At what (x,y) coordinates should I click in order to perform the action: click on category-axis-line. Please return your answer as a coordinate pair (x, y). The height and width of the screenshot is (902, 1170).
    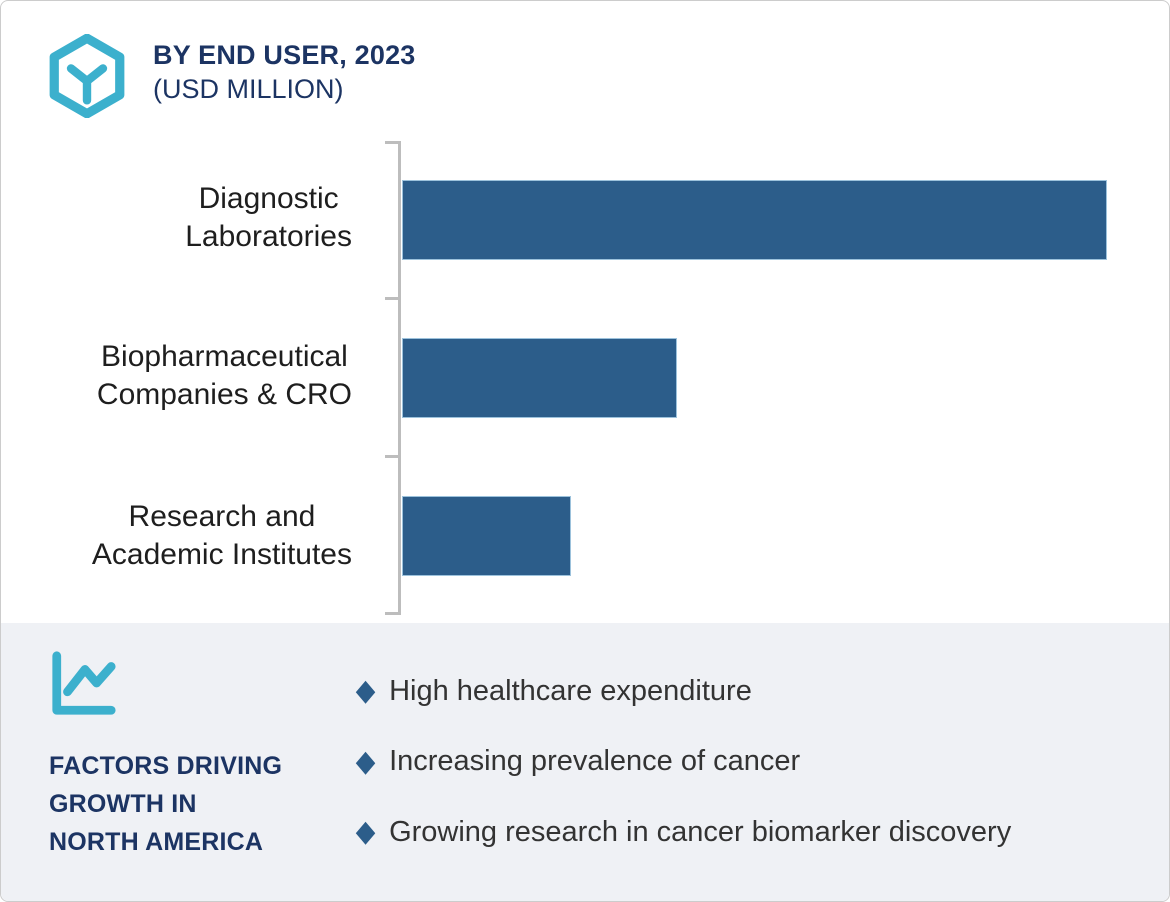
    Looking at the image, I should click on (399, 378).